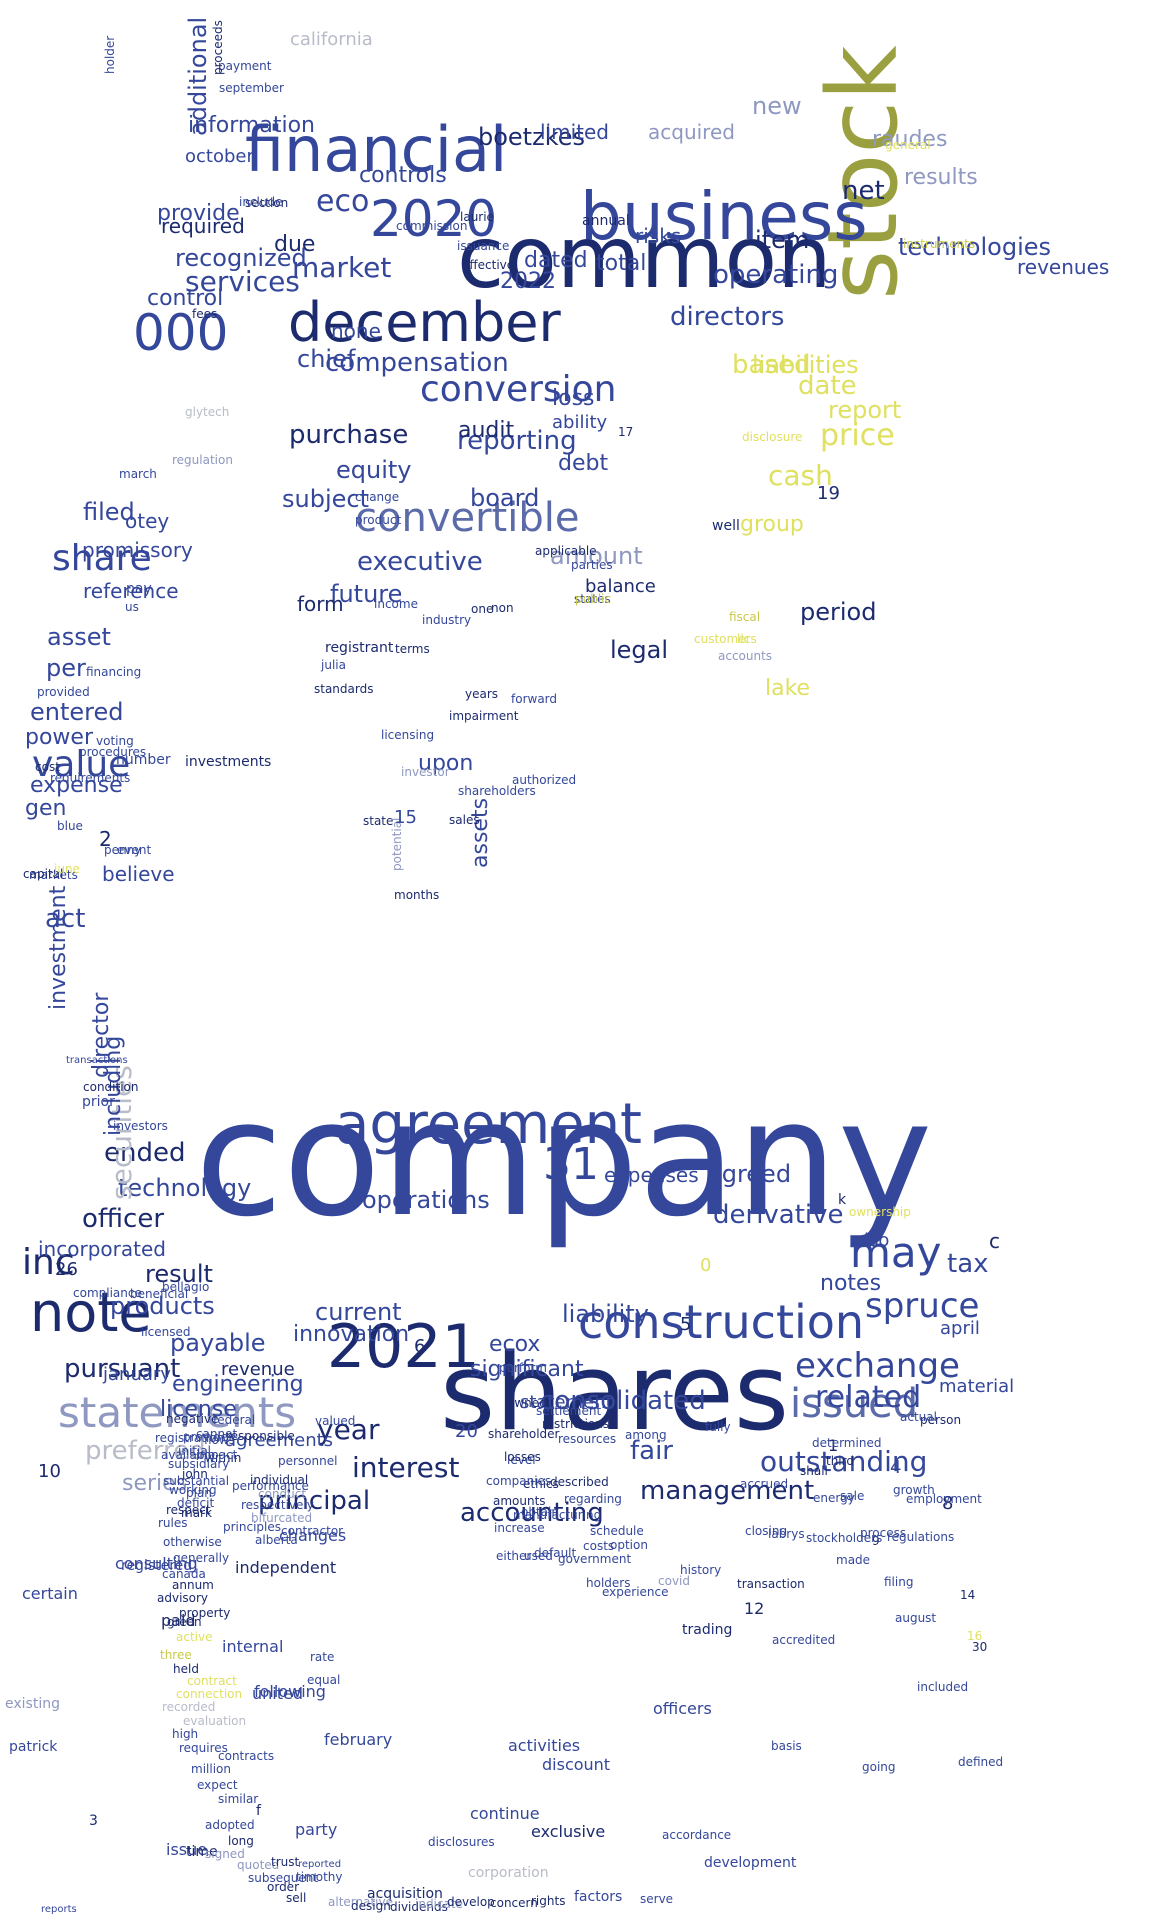 This screenshot has width=1155, height=1920. Describe the element at coordinates (439, 1903) in the screenshot. I see `word-379: indicate` at that location.